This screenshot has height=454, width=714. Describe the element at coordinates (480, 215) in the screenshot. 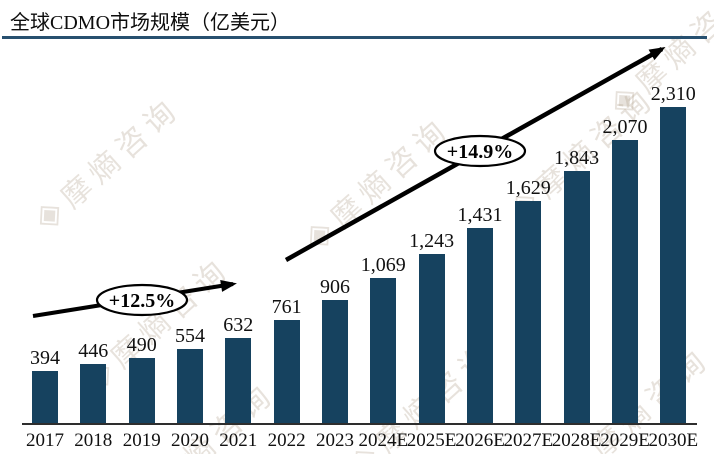

I see `bar-value-label: 1,431` at that location.